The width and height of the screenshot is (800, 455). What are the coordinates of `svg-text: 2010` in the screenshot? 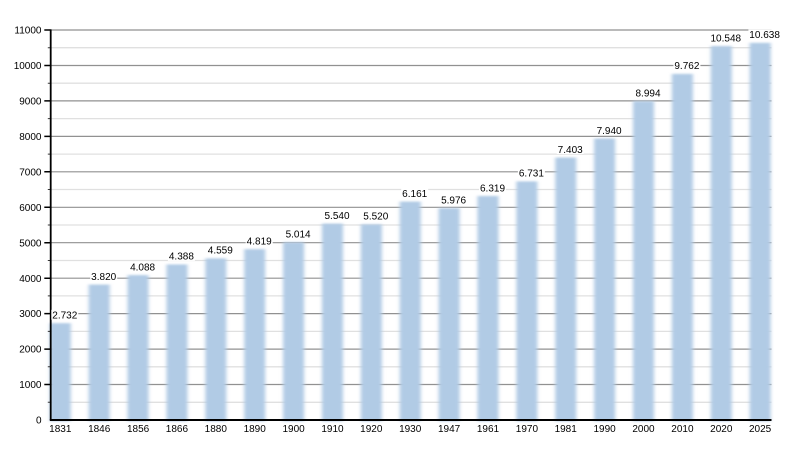 It's located at (682, 429).